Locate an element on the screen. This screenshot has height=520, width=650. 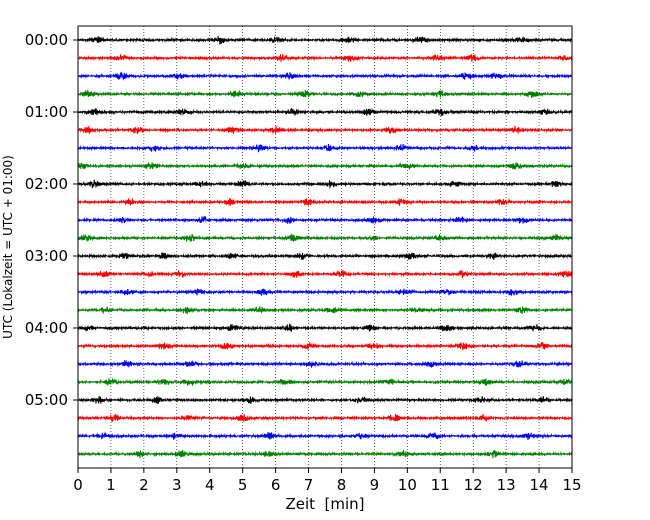
x-tick-label: 9 is located at coordinates (375, 485).